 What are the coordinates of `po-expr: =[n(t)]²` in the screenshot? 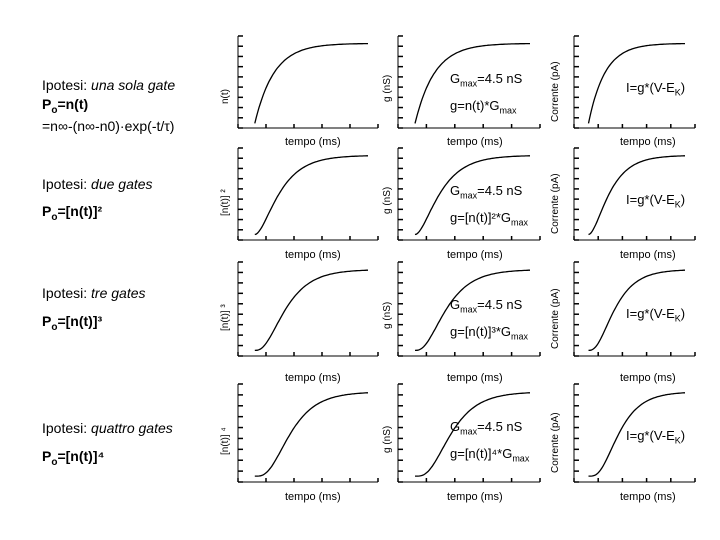 It's located at (80, 211).